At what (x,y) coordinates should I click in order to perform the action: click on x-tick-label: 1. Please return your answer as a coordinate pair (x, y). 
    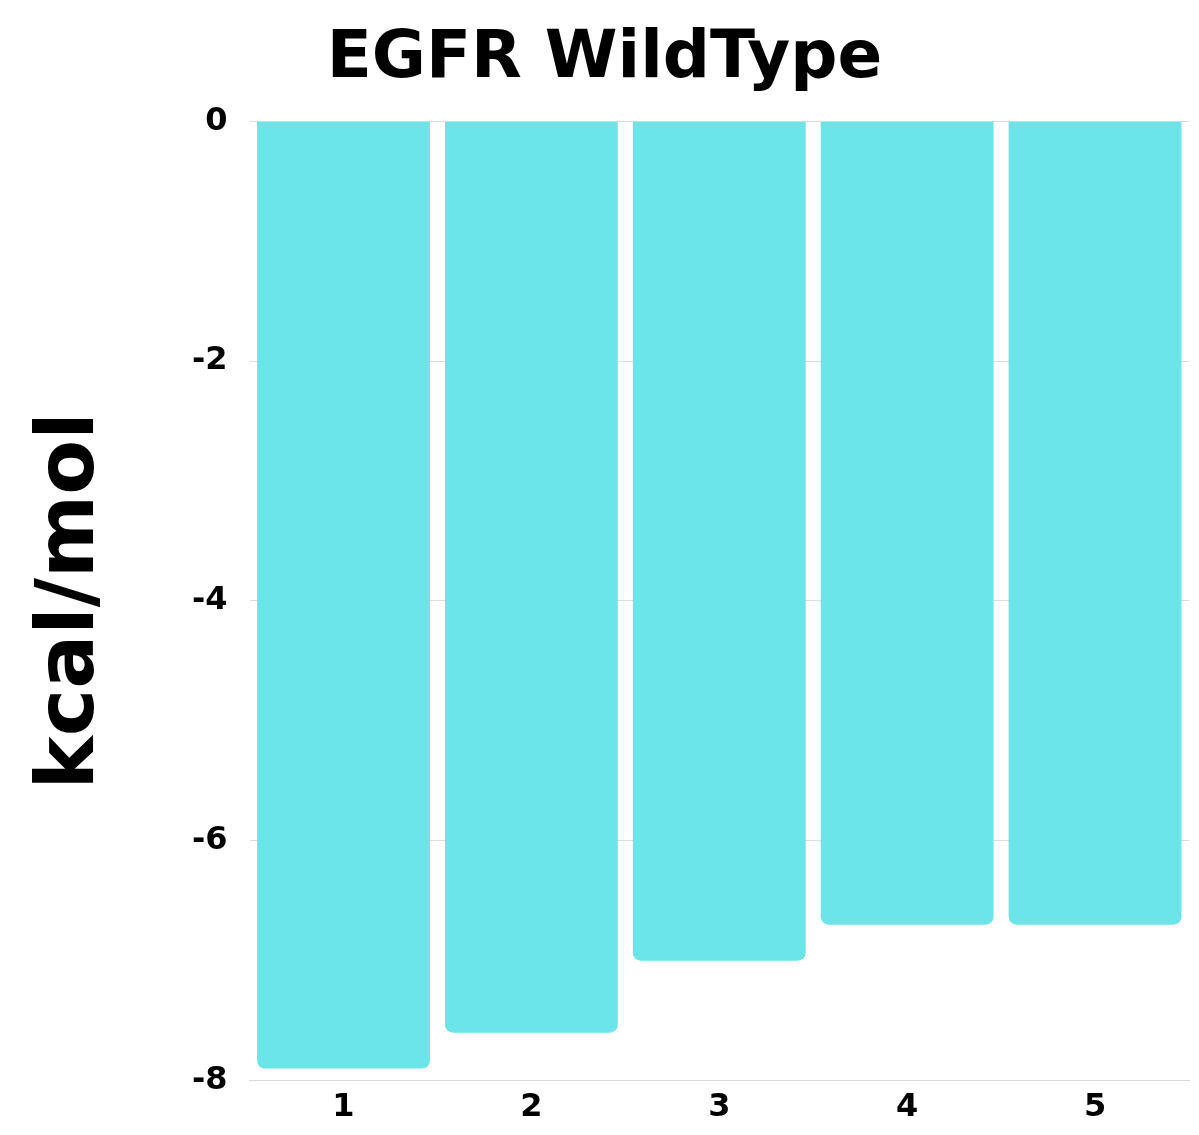
    Looking at the image, I should click on (343, 1105).